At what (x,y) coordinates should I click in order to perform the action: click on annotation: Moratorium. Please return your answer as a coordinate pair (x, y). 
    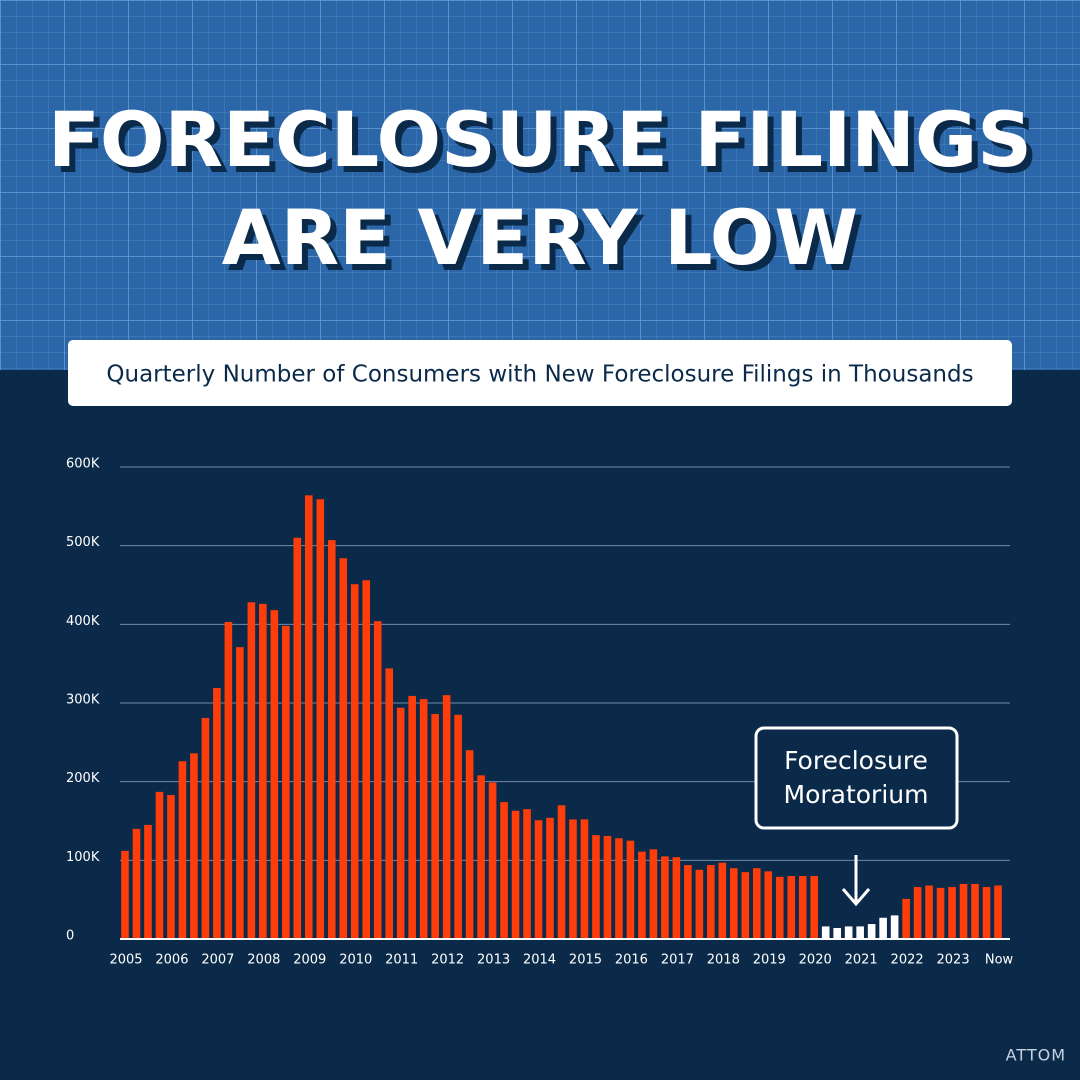
    Looking at the image, I should click on (856, 794).